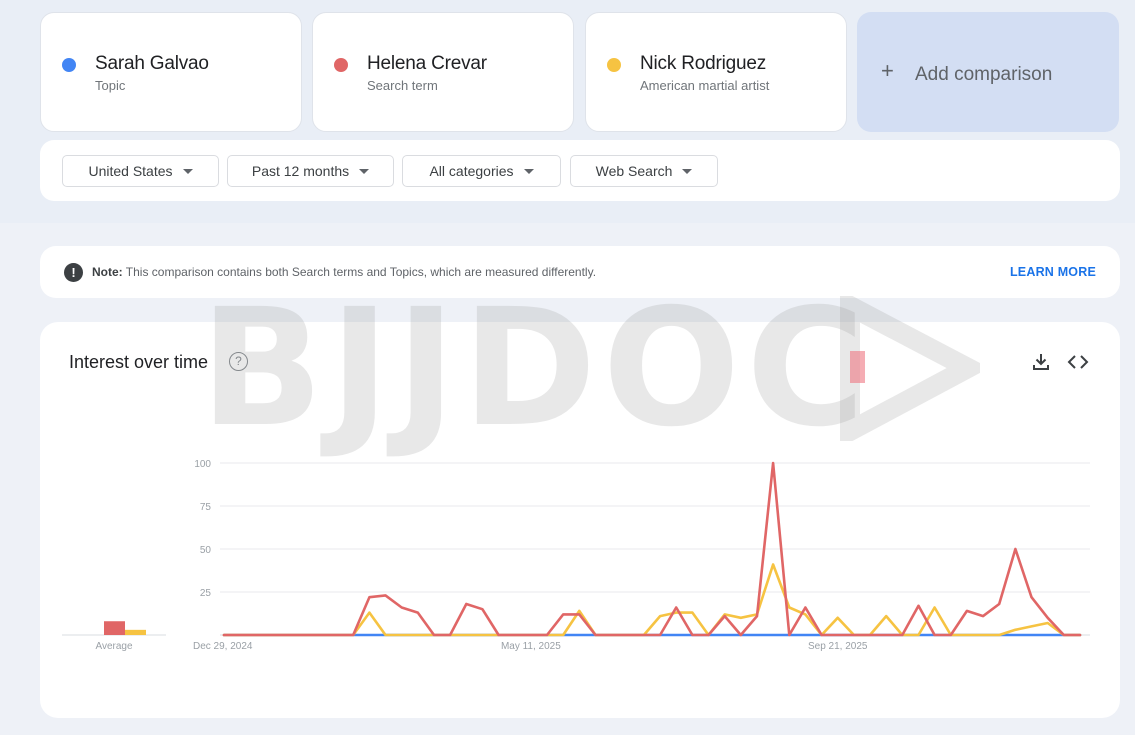  I want to click on term-name: Nick Rodriguez, so click(703, 63).